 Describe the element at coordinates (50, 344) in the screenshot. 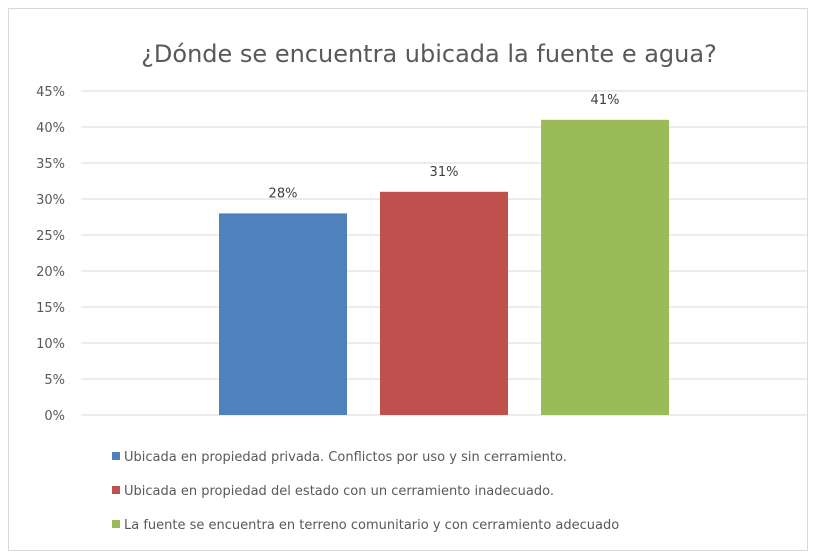

I see `y-tick-label: 10%` at that location.